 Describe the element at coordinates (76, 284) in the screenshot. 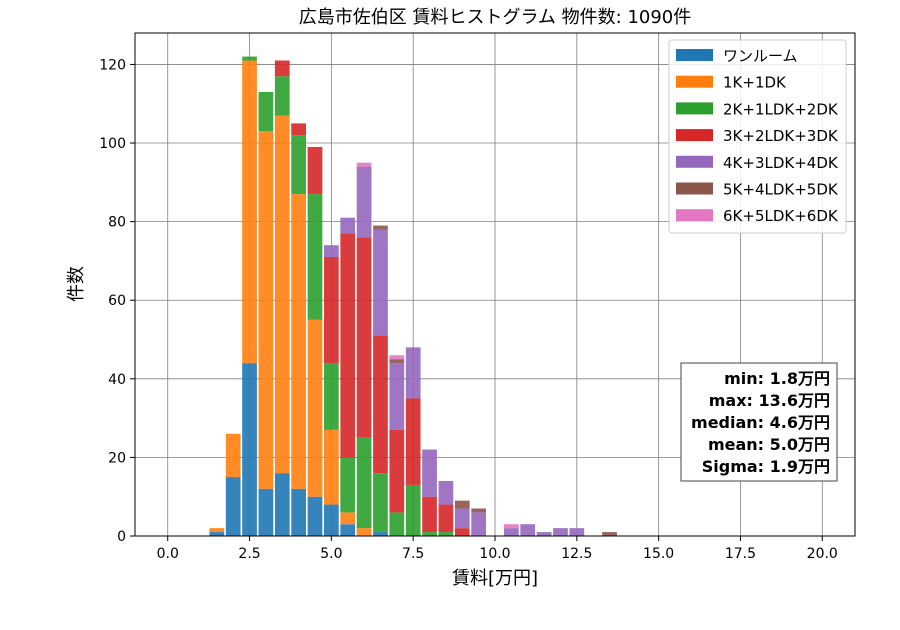

I see `y-axis-label: 件数` at that location.